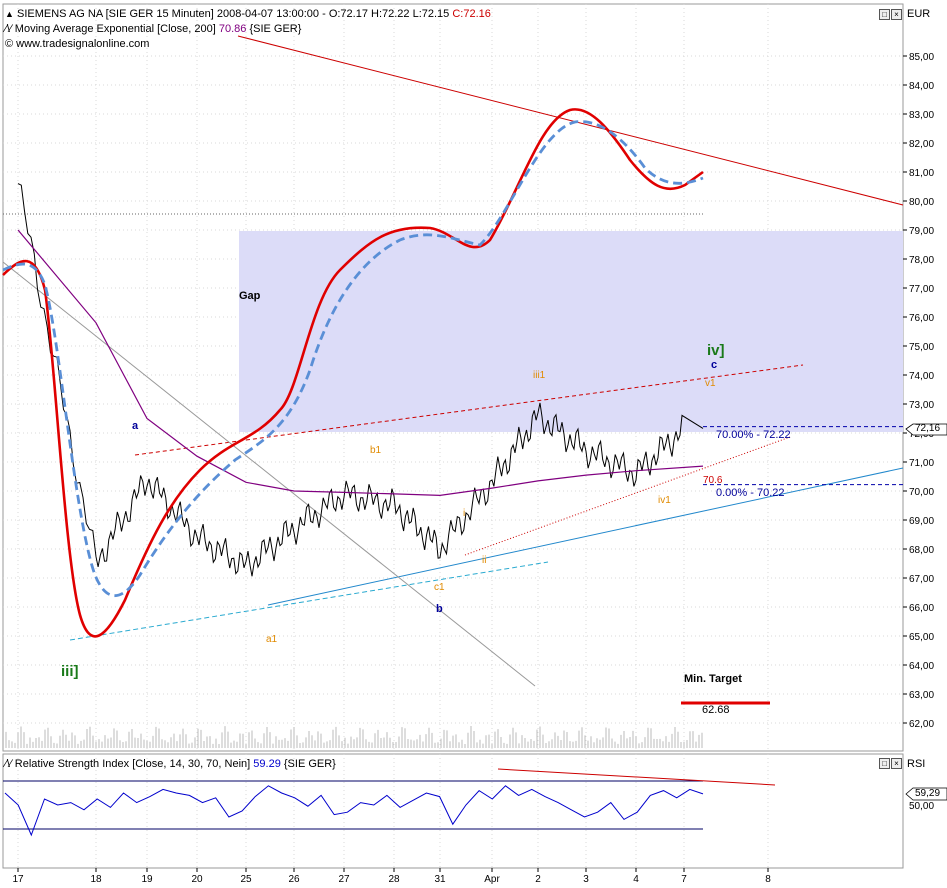 This screenshot has width=947, height=888. I want to click on ema-value: 70.86, so click(232, 29).